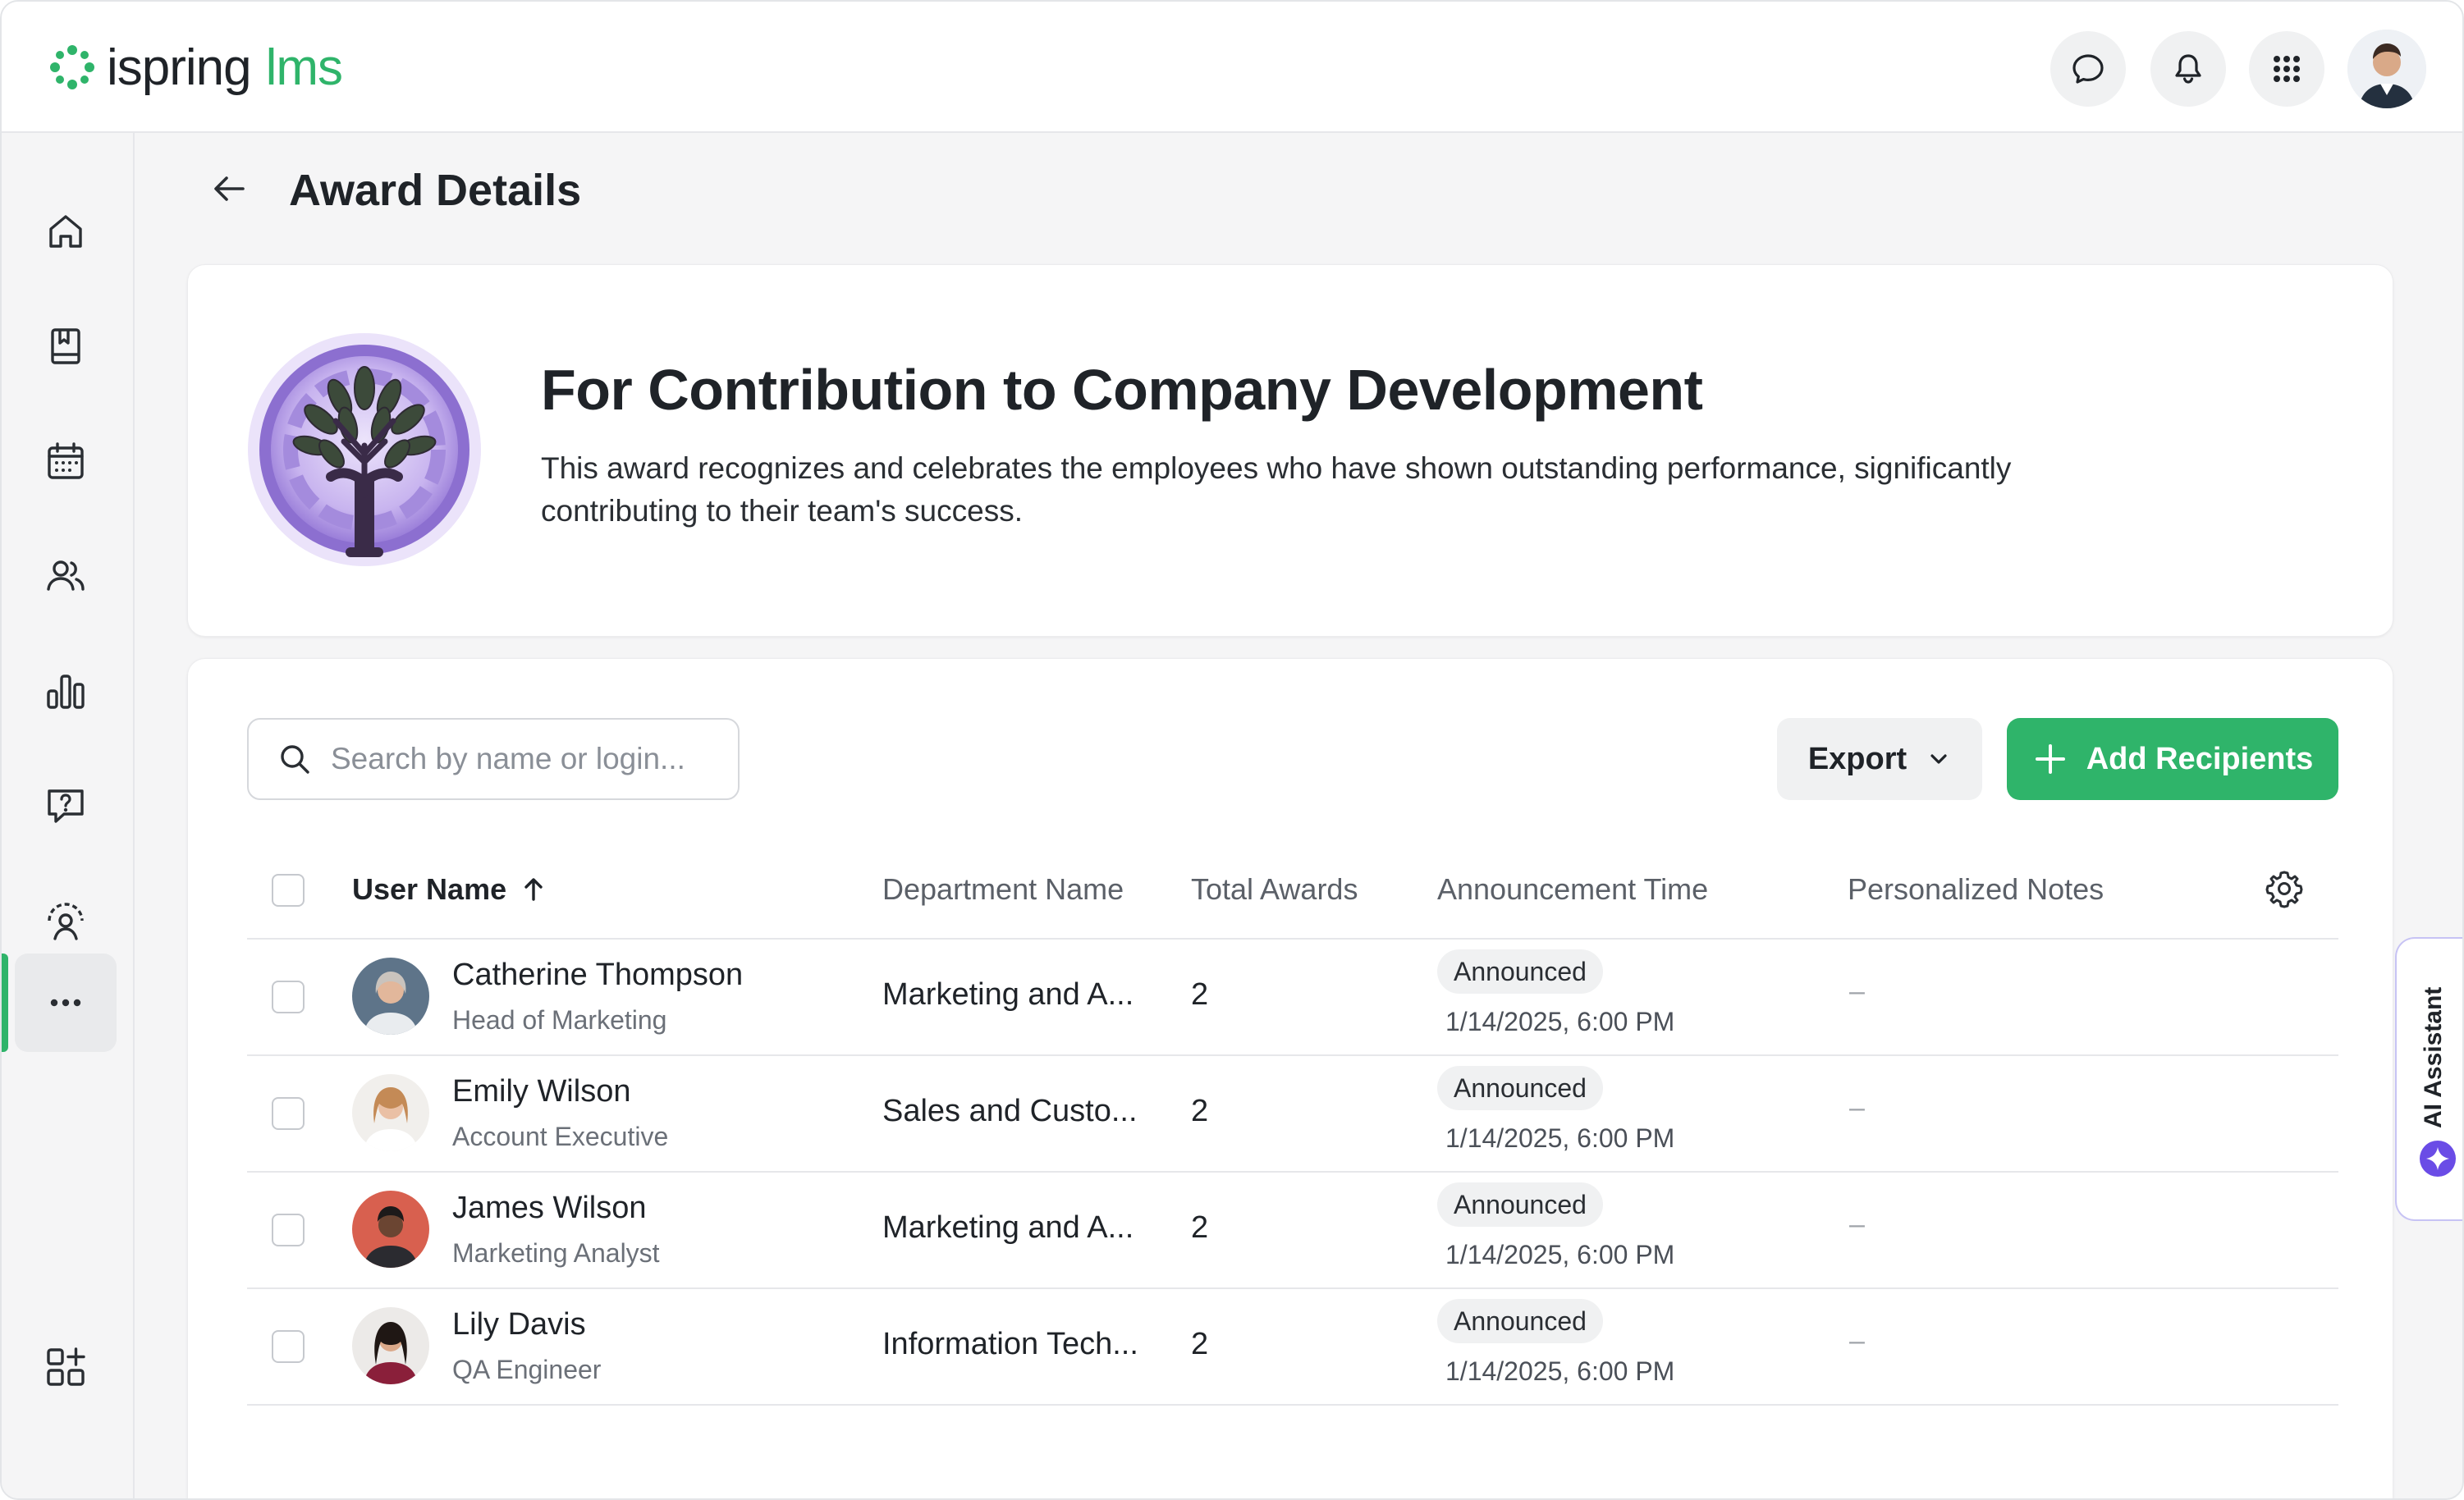 The width and height of the screenshot is (2464, 1500). What do you see at coordinates (519, 1324) in the screenshot?
I see `user-name: Lily Davis` at bounding box center [519, 1324].